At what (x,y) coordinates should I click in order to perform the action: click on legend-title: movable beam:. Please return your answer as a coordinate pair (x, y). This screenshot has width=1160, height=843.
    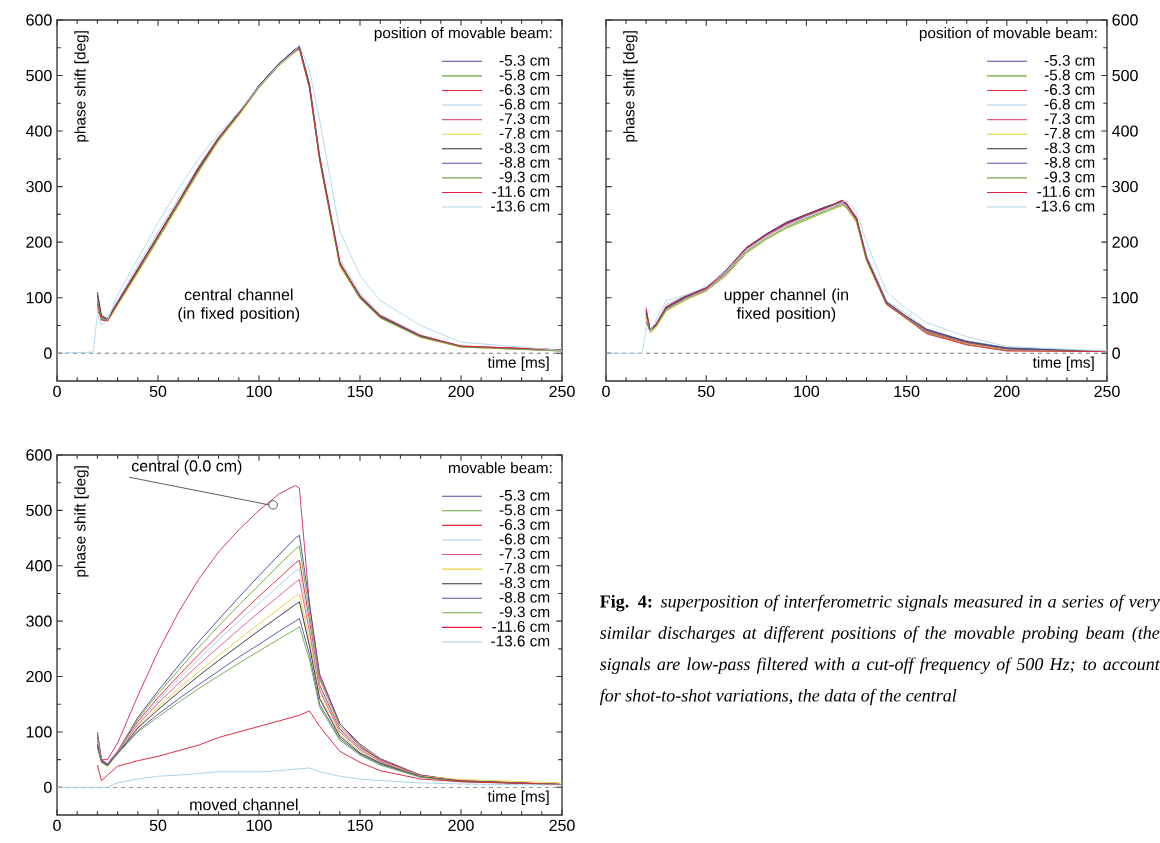
    Looking at the image, I should click on (500, 468).